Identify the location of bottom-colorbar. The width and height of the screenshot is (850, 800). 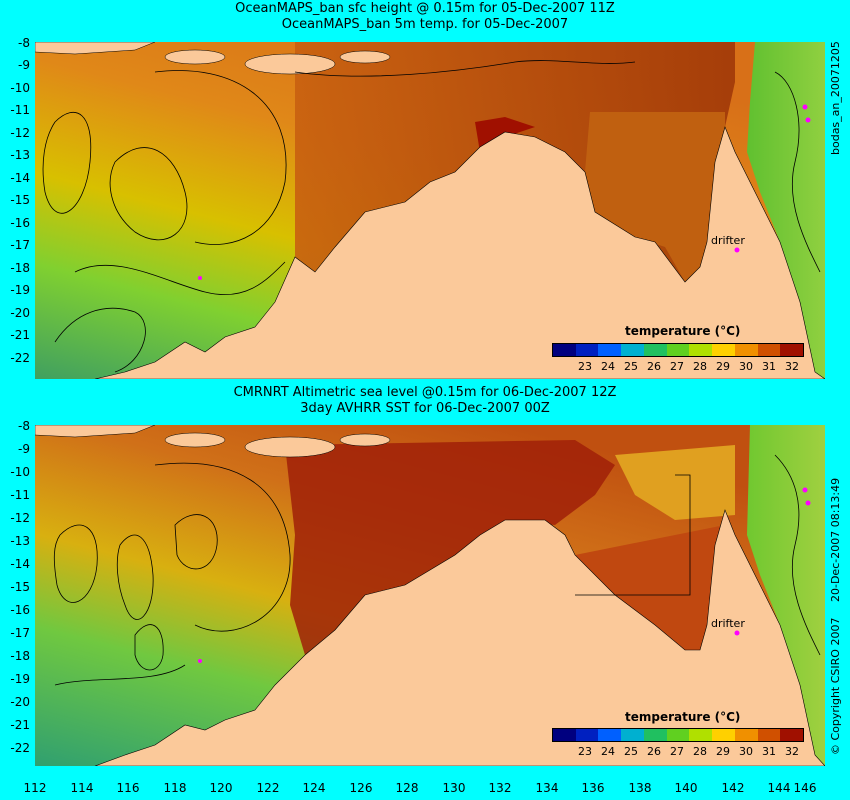
(678, 735).